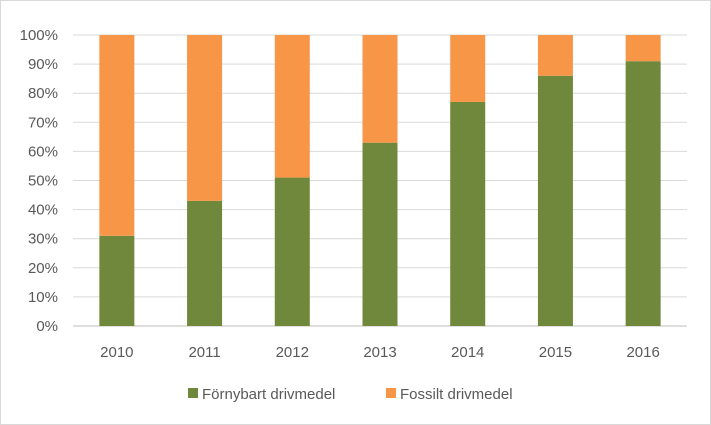 The height and width of the screenshot is (425, 711). What do you see at coordinates (642, 352) in the screenshot?
I see `x-tick-label: 2016` at bounding box center [642, 352].